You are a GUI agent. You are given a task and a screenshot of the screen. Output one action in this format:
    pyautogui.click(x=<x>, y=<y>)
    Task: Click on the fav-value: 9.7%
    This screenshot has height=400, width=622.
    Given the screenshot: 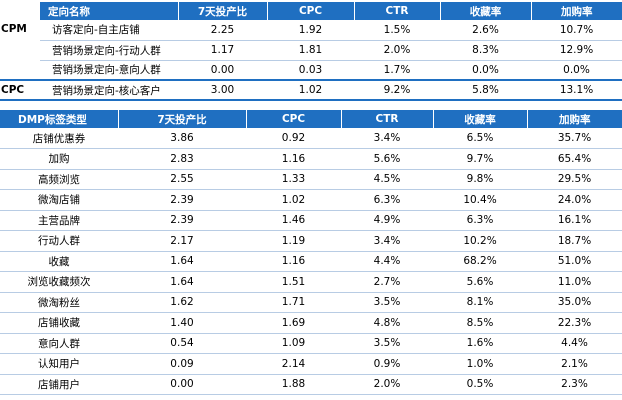 What is the action you would take?
    pyautogui.click(x=480, y=159)
    